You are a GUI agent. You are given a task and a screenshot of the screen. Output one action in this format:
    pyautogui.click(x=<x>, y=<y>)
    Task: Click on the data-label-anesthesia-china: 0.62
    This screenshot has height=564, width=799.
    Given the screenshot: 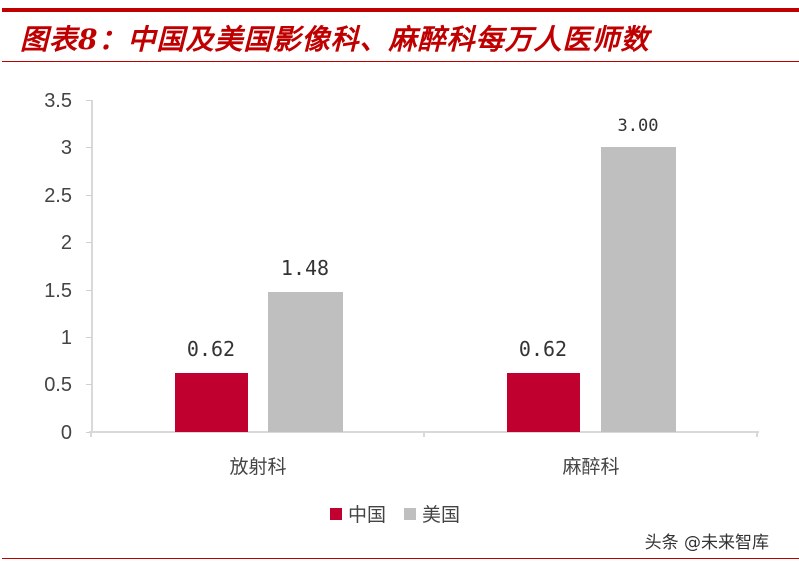 What is the action you would take?
    pyautogui.click(x=543, y=349)
    